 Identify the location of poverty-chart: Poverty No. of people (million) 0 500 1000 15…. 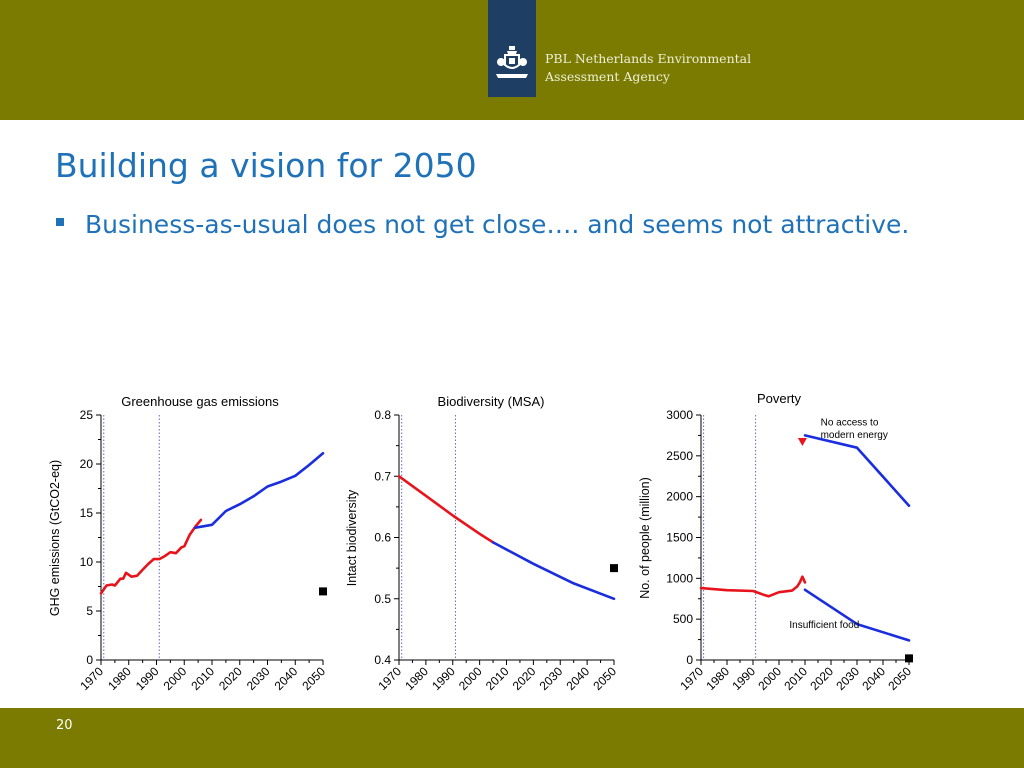
(776, 542).